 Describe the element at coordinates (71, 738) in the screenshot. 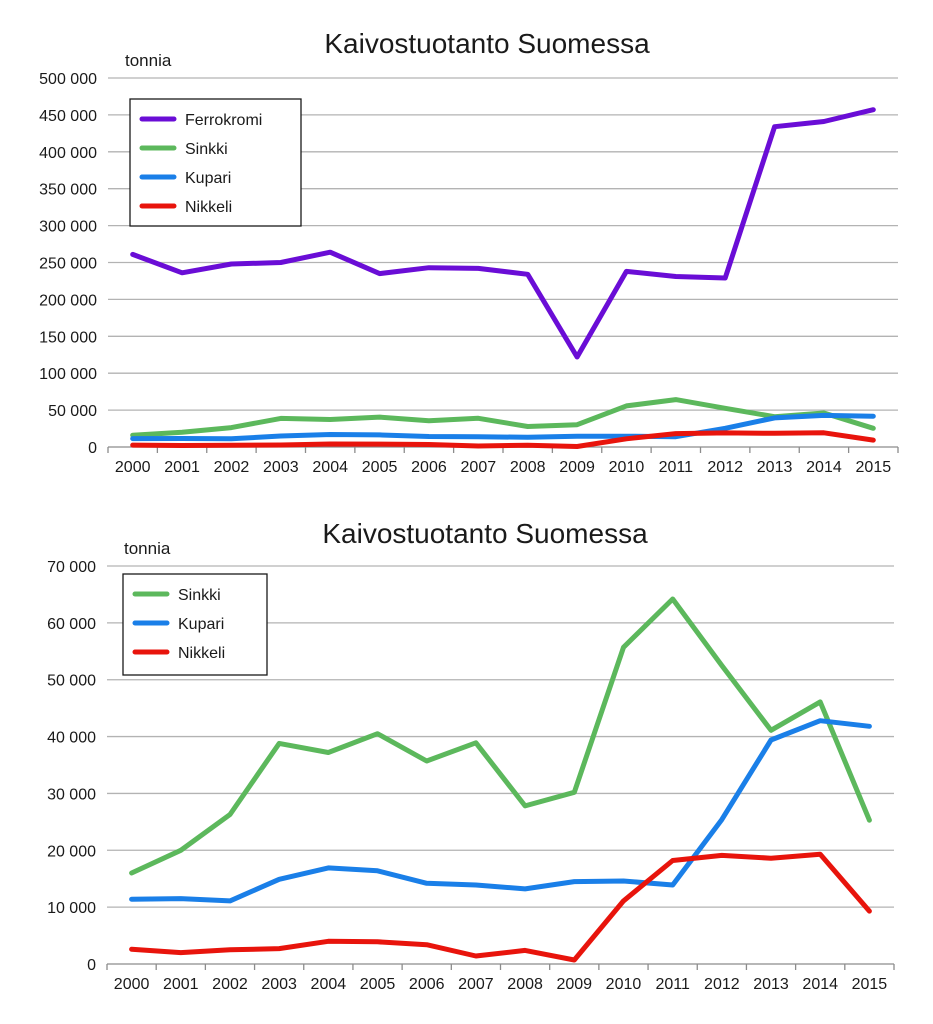

I see `y-tick-label: 40 000` at that location.